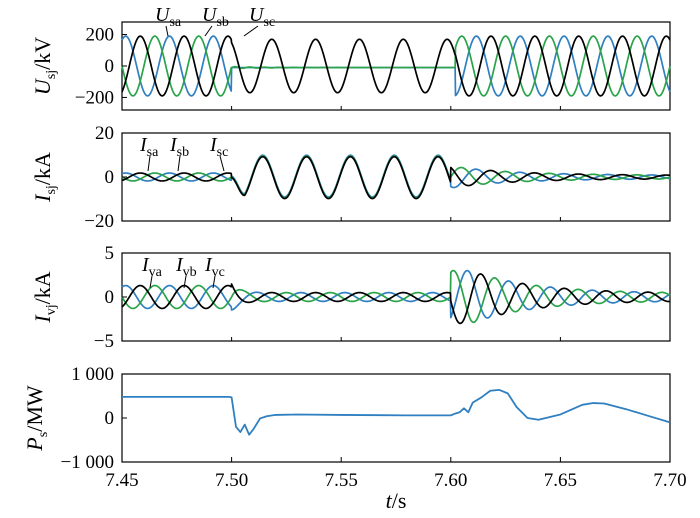 Image resolution: width=700 pixels, height=518 pixels. I want to click on x-tick-label: 7.60, so click(450, 480).